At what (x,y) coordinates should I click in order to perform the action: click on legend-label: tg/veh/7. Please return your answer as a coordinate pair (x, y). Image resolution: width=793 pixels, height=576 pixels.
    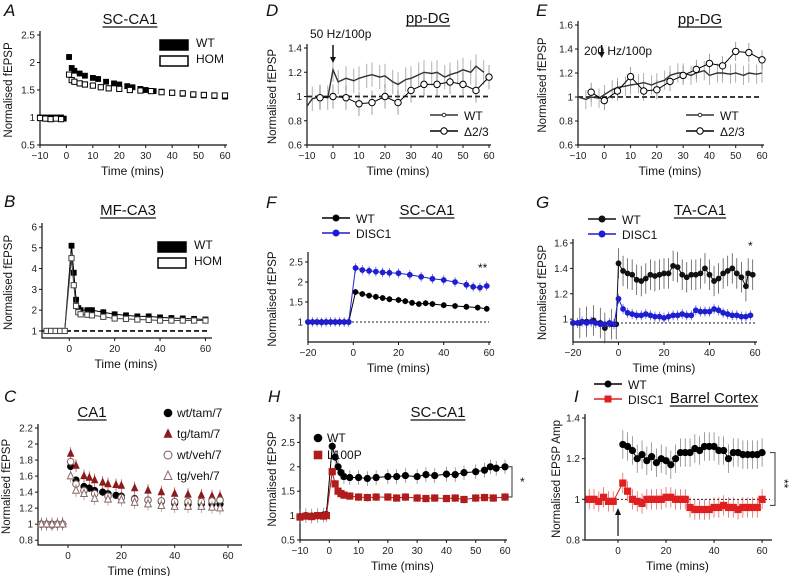
    Looking at the image, I should click on (198, 476).